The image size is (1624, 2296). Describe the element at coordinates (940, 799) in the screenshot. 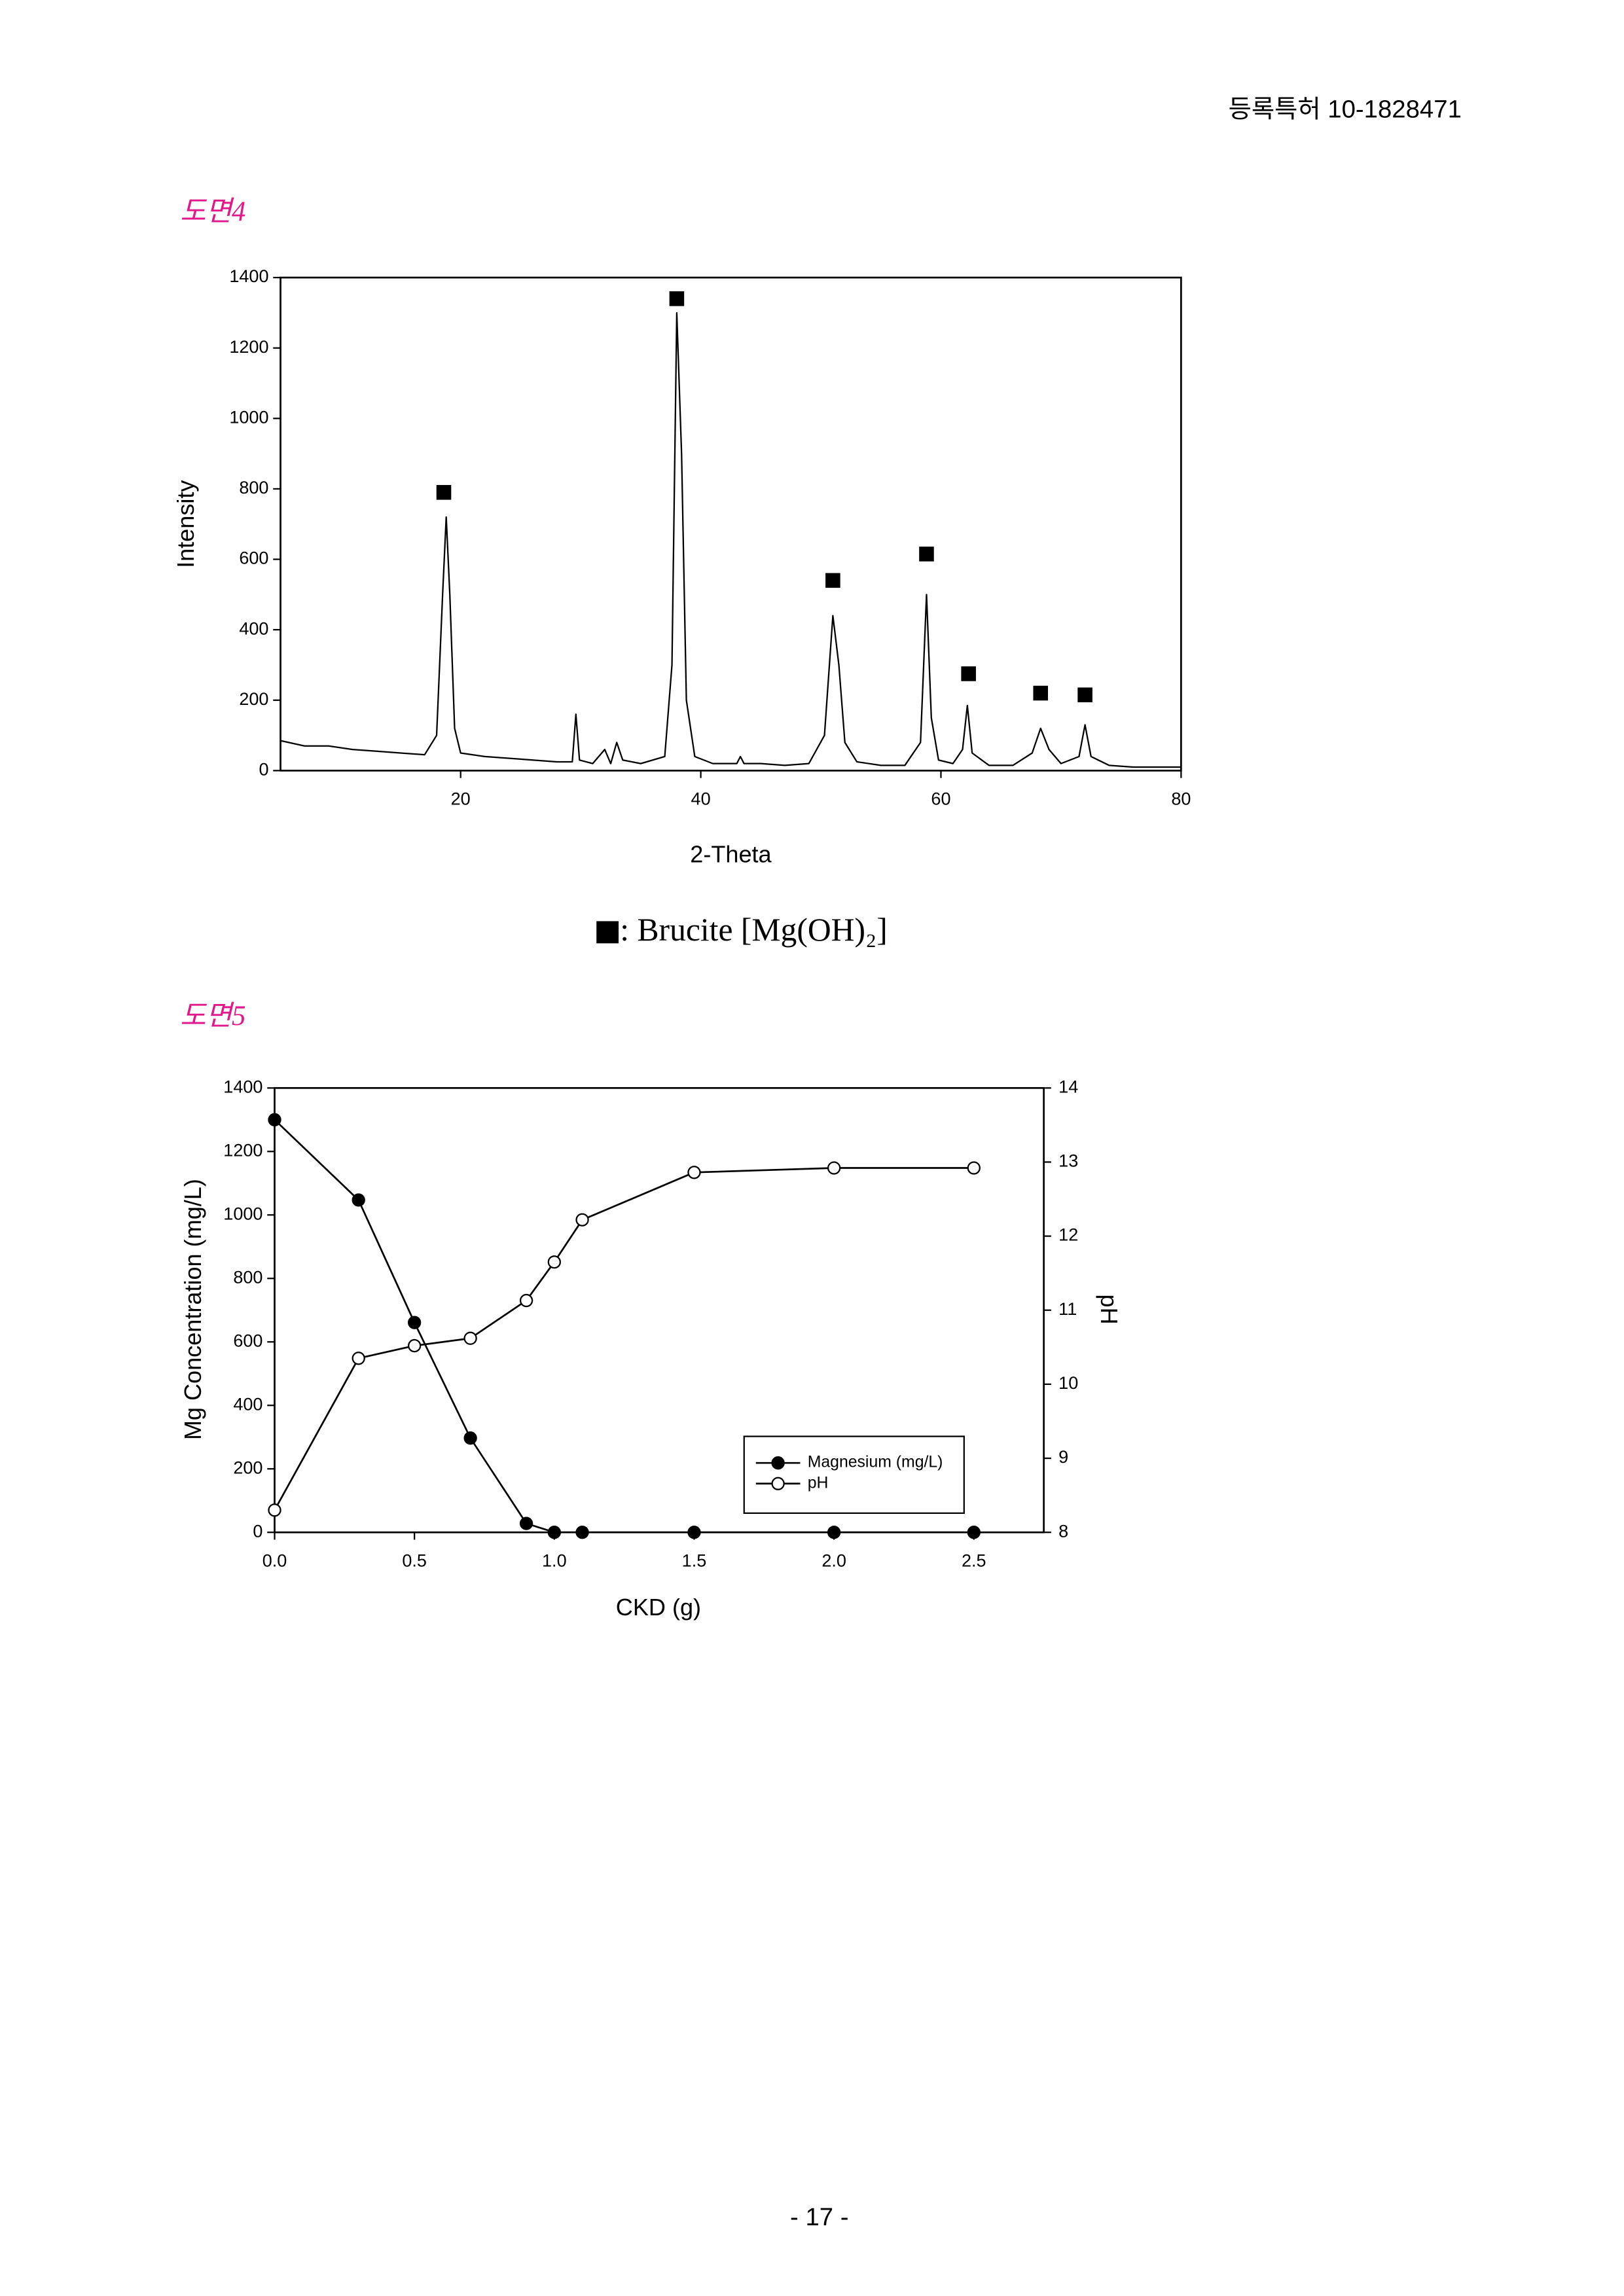

I see `x-tick-label: 60` at that location.